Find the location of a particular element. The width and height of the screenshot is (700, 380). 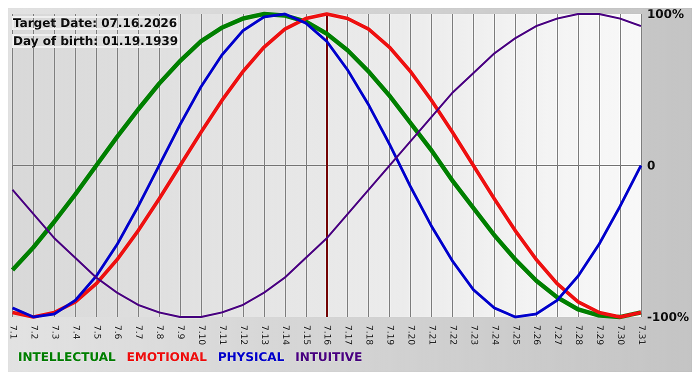

x-tick-label: 7.28 is located at coordinates (578, 335).